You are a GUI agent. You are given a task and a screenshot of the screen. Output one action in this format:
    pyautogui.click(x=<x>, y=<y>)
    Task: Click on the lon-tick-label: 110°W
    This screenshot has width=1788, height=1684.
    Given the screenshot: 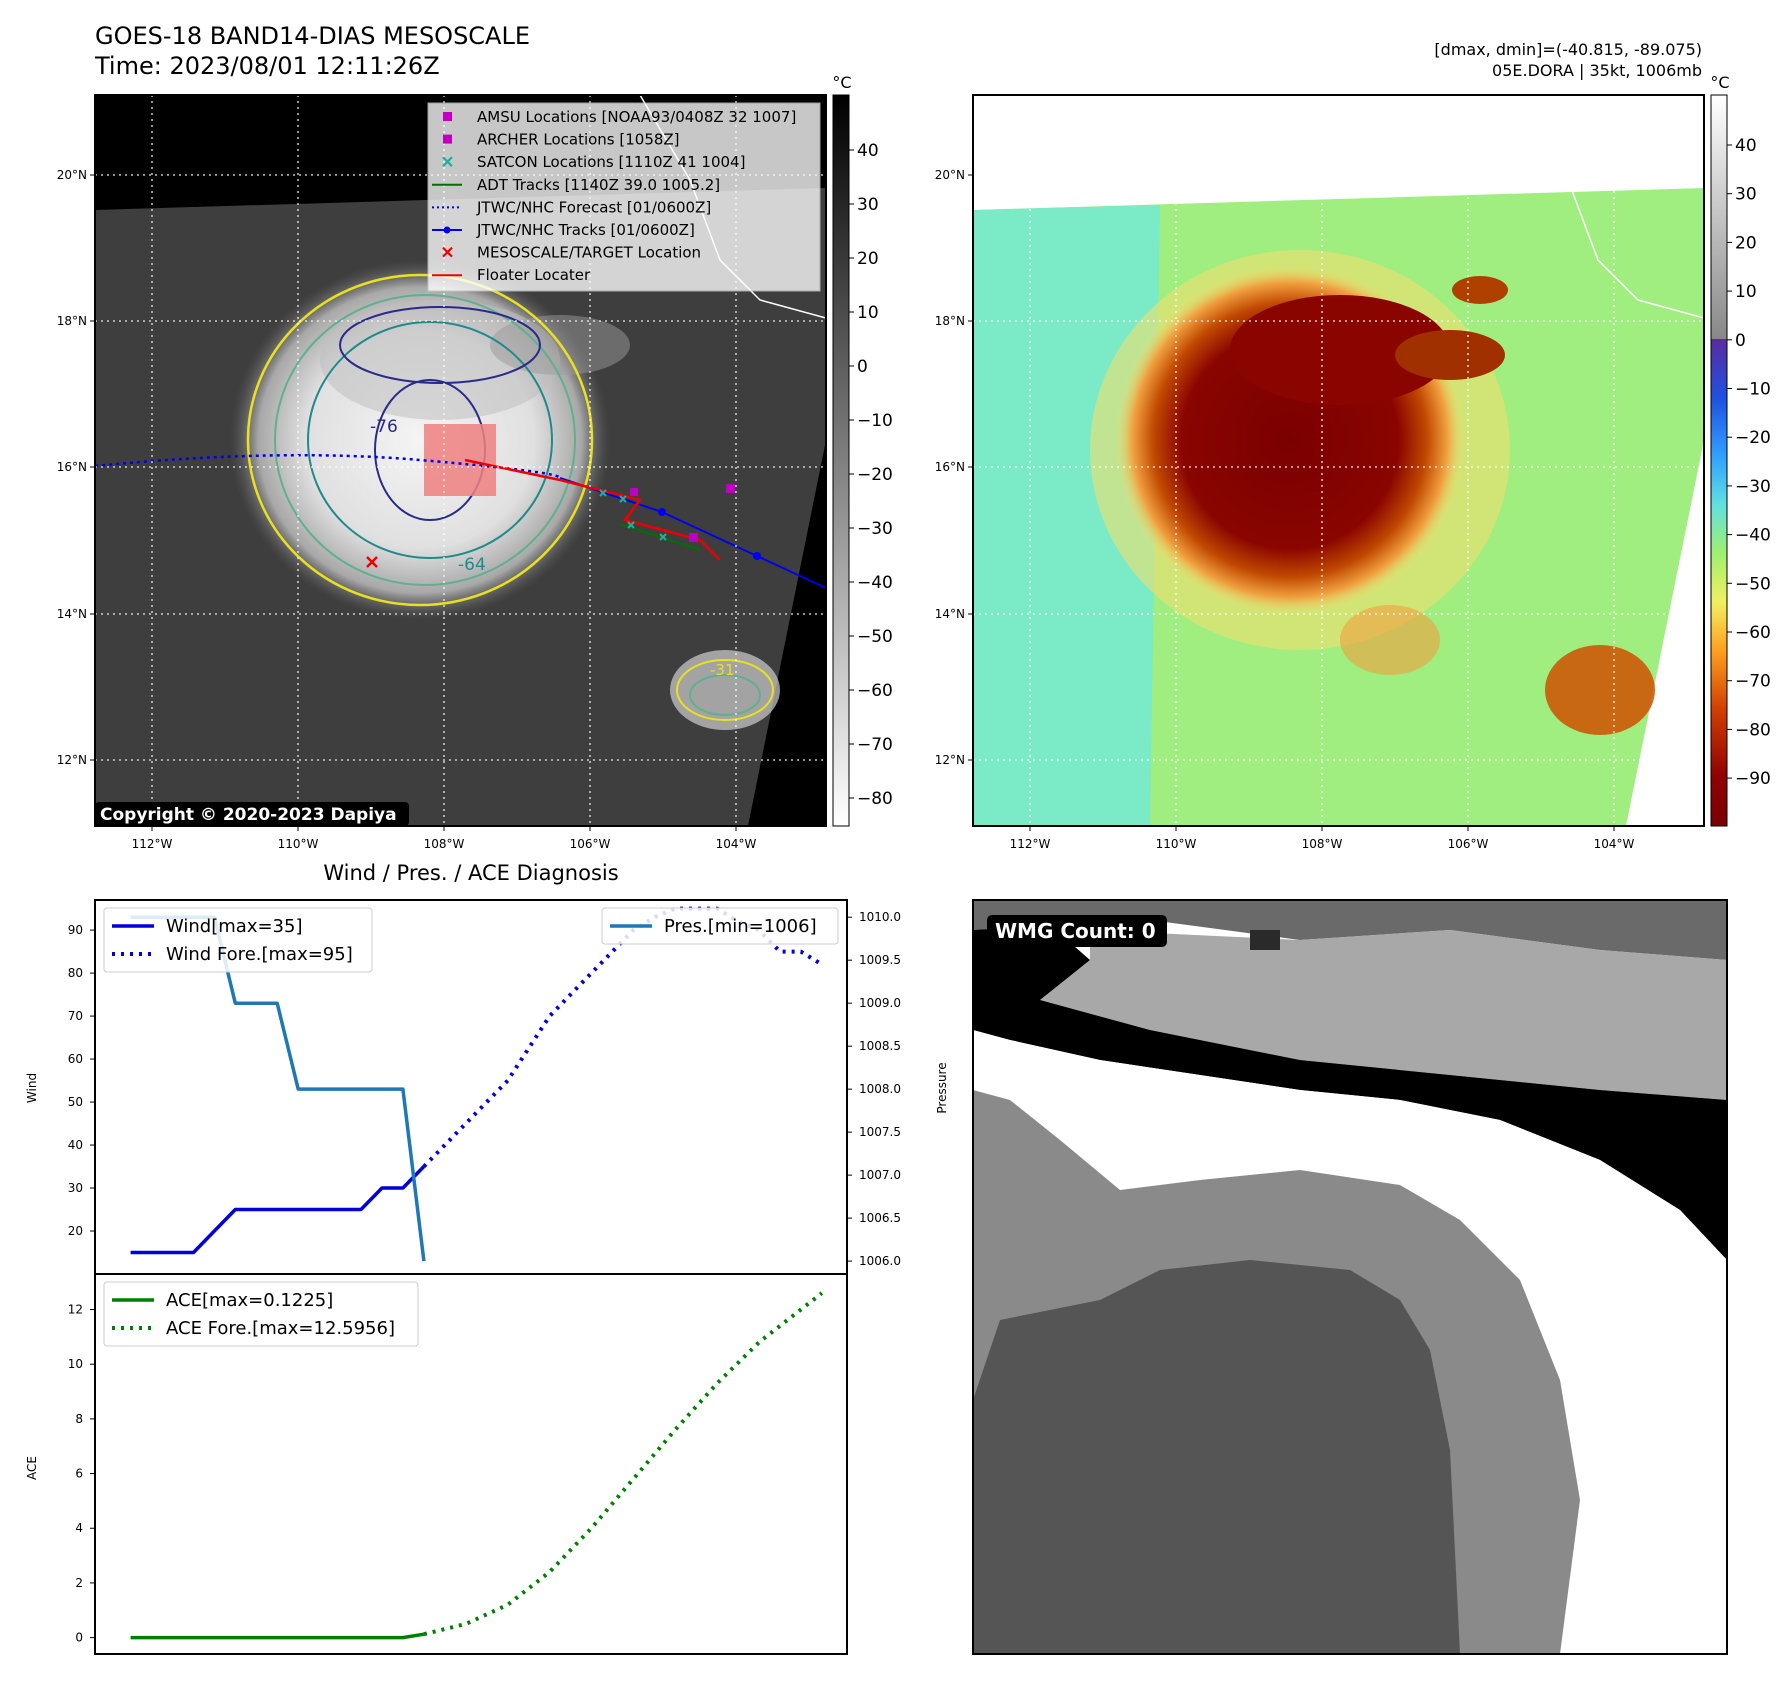 What is the action you would take?
    pyautogui.click(x=298, y=844)
    